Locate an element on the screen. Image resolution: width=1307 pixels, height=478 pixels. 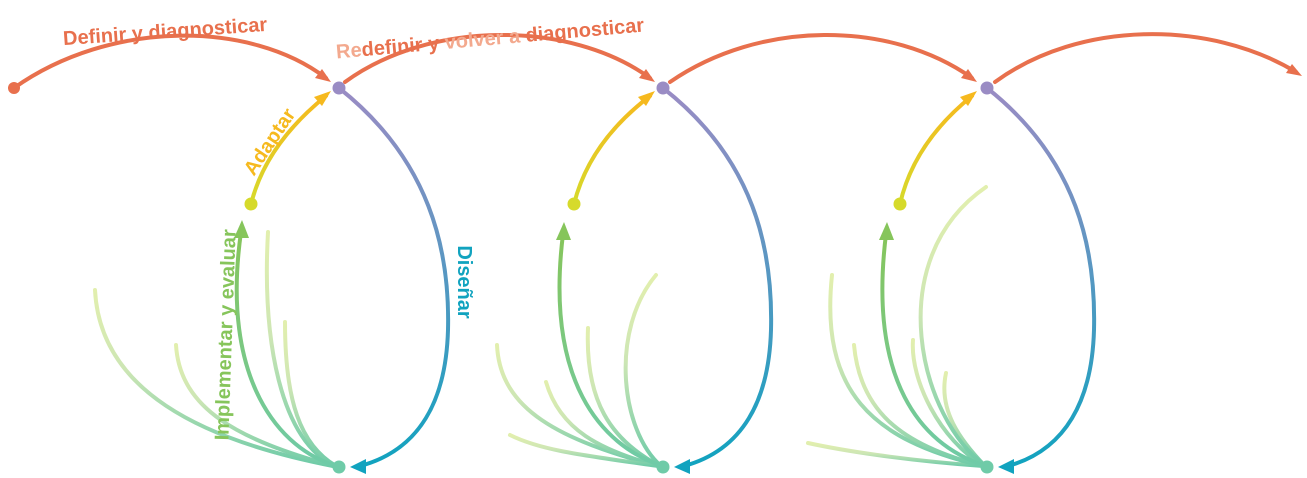
define-arrowheads is located at coordinates (808, 73).